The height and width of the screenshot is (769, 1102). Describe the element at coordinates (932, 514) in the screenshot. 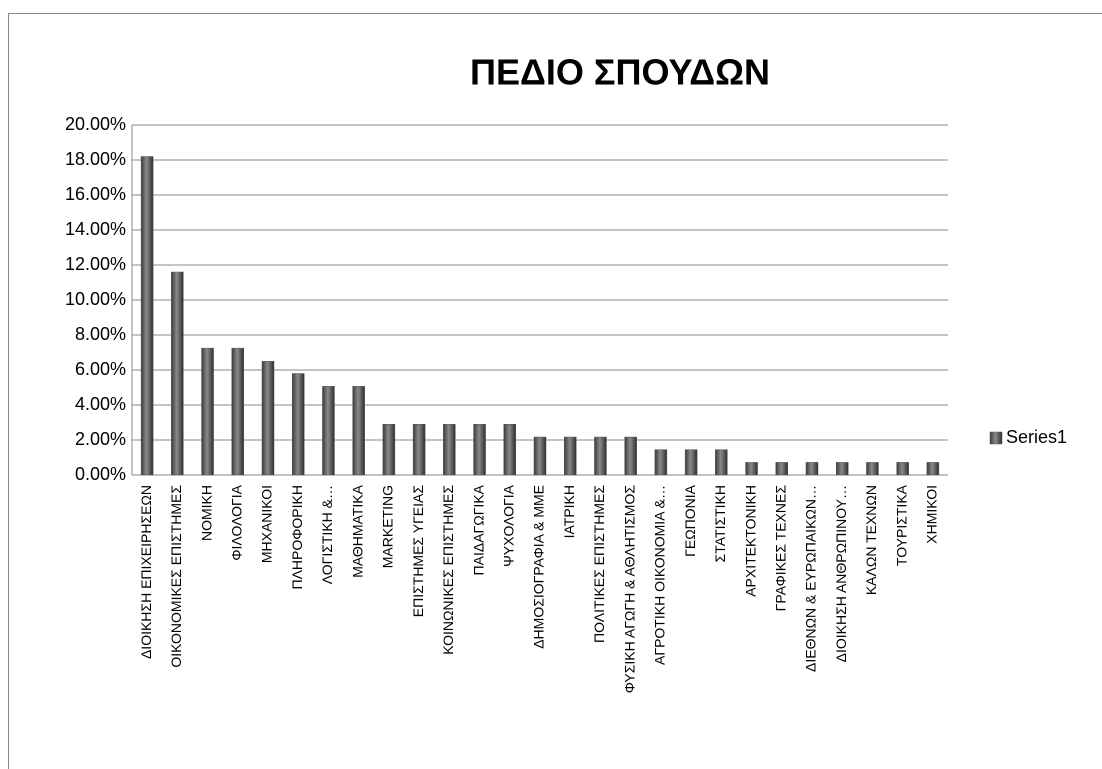

I see `x-tick-label: ΧΗΜΙΚΟΙ` at that location.